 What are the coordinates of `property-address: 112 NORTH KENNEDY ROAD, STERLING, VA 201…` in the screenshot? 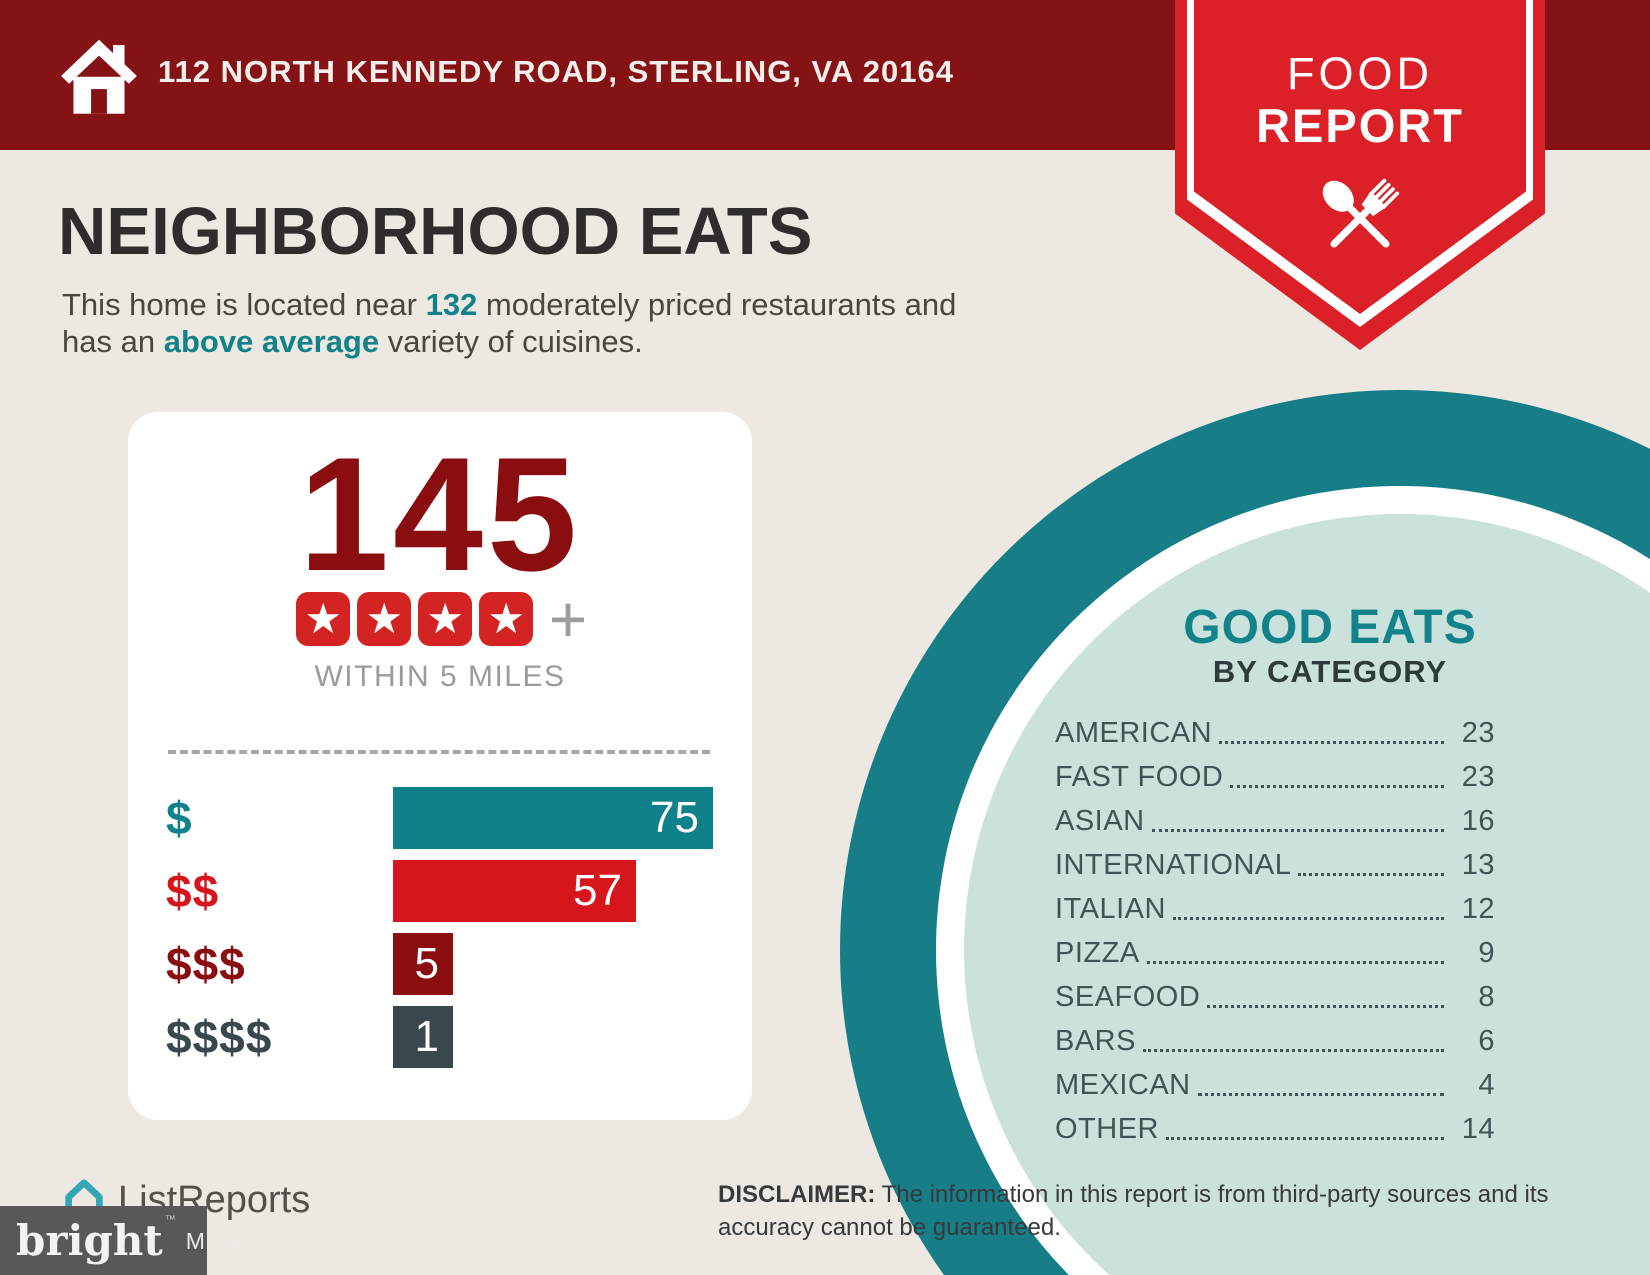 It's located at (556, 71).